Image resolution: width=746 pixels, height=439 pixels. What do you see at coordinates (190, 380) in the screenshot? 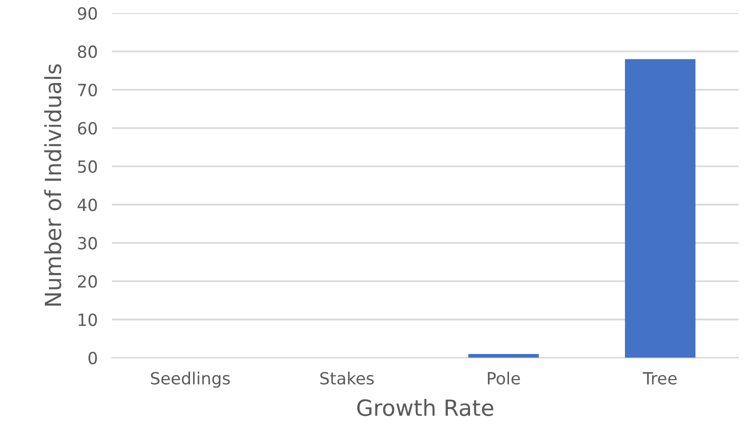
I see `x-tick-label: Seedlings` at bounding box center [190, 380].